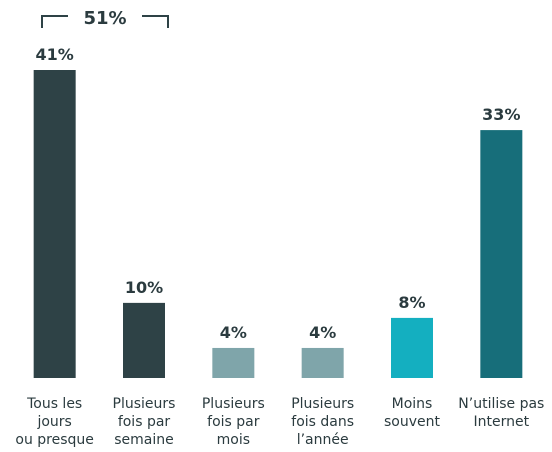 The width and height of the screenshot is (552, 452). Describe the element at coordinates (501, 114) in the screenshot. I see `value-label: 33%` at that location.